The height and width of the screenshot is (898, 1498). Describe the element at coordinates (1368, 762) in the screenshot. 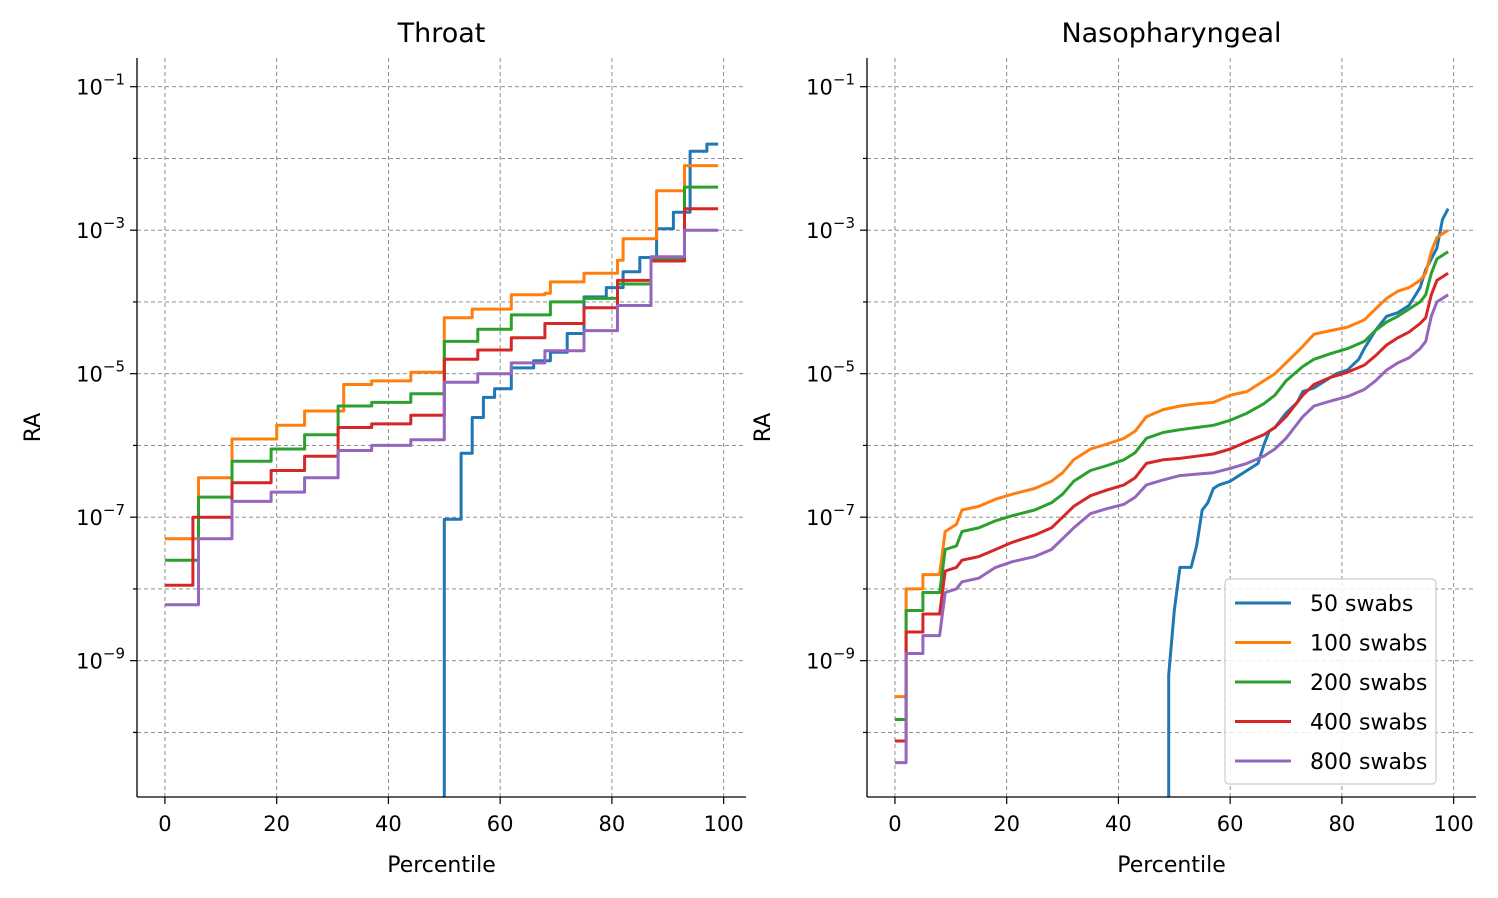

I see `legend-label: 800 swabs` at that location.